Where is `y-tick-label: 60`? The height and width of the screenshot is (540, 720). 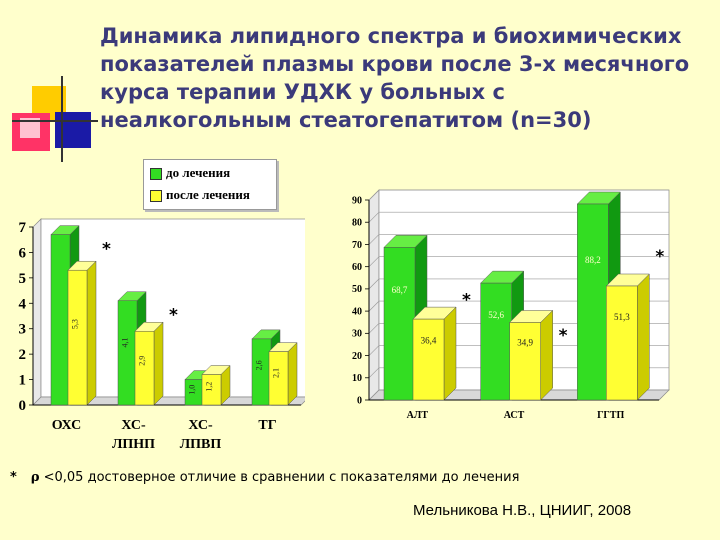 y-tick-label: 60 is located at coordinates (357, 267).